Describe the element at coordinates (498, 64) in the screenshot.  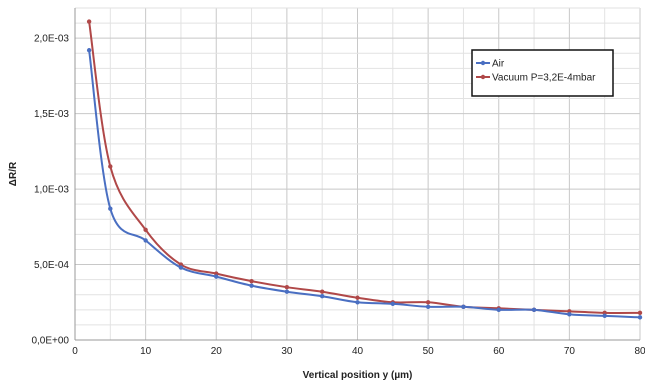
I see `legend-label-air: Air` at that location.